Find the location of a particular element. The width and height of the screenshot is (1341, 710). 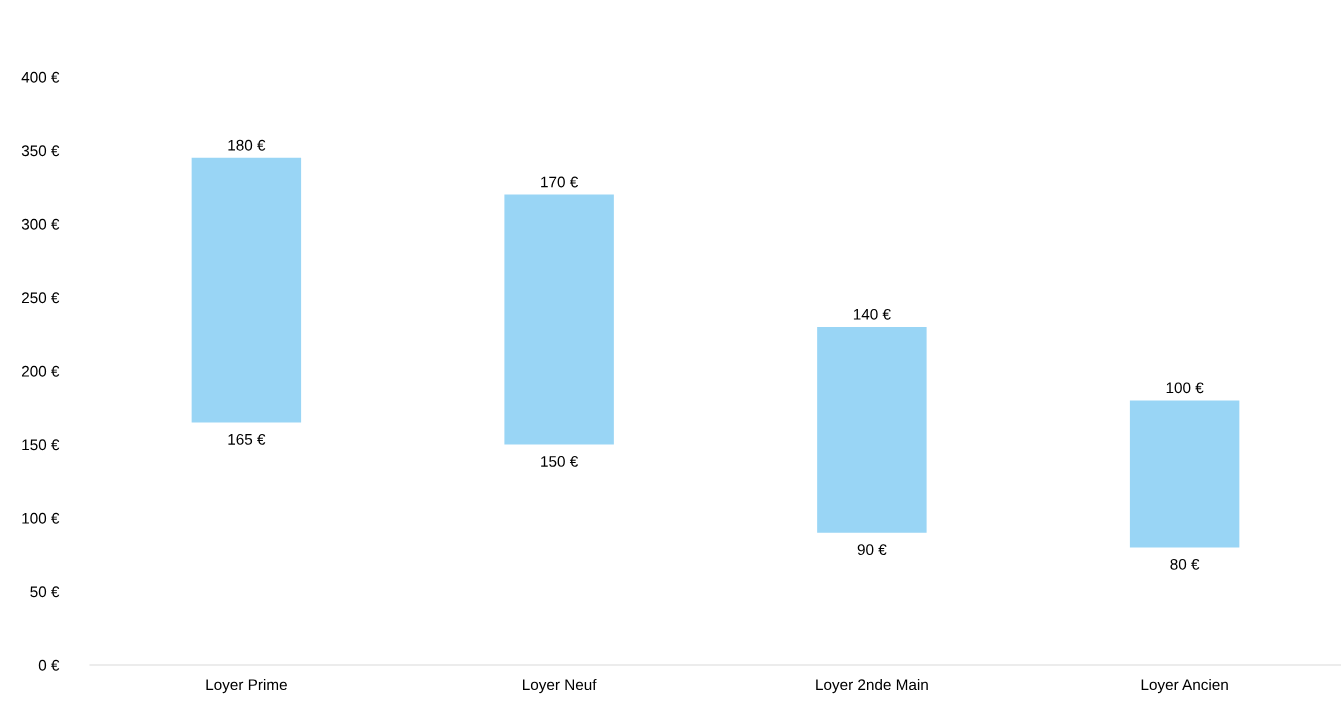

x-tick-label: Loyer Neuf is located at coordinates (560, 686).